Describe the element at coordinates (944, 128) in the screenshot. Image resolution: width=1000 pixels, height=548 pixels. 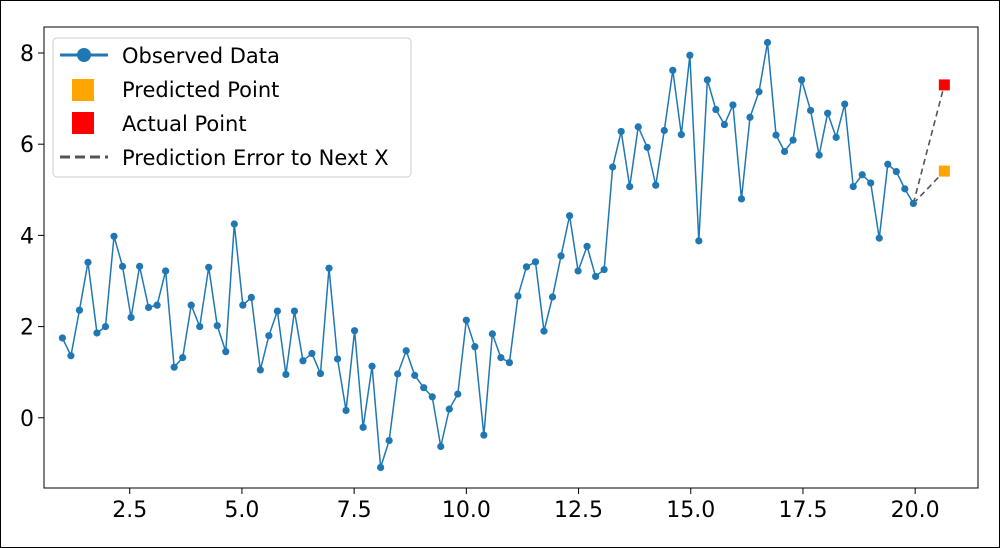
I see `special-points` at that location.